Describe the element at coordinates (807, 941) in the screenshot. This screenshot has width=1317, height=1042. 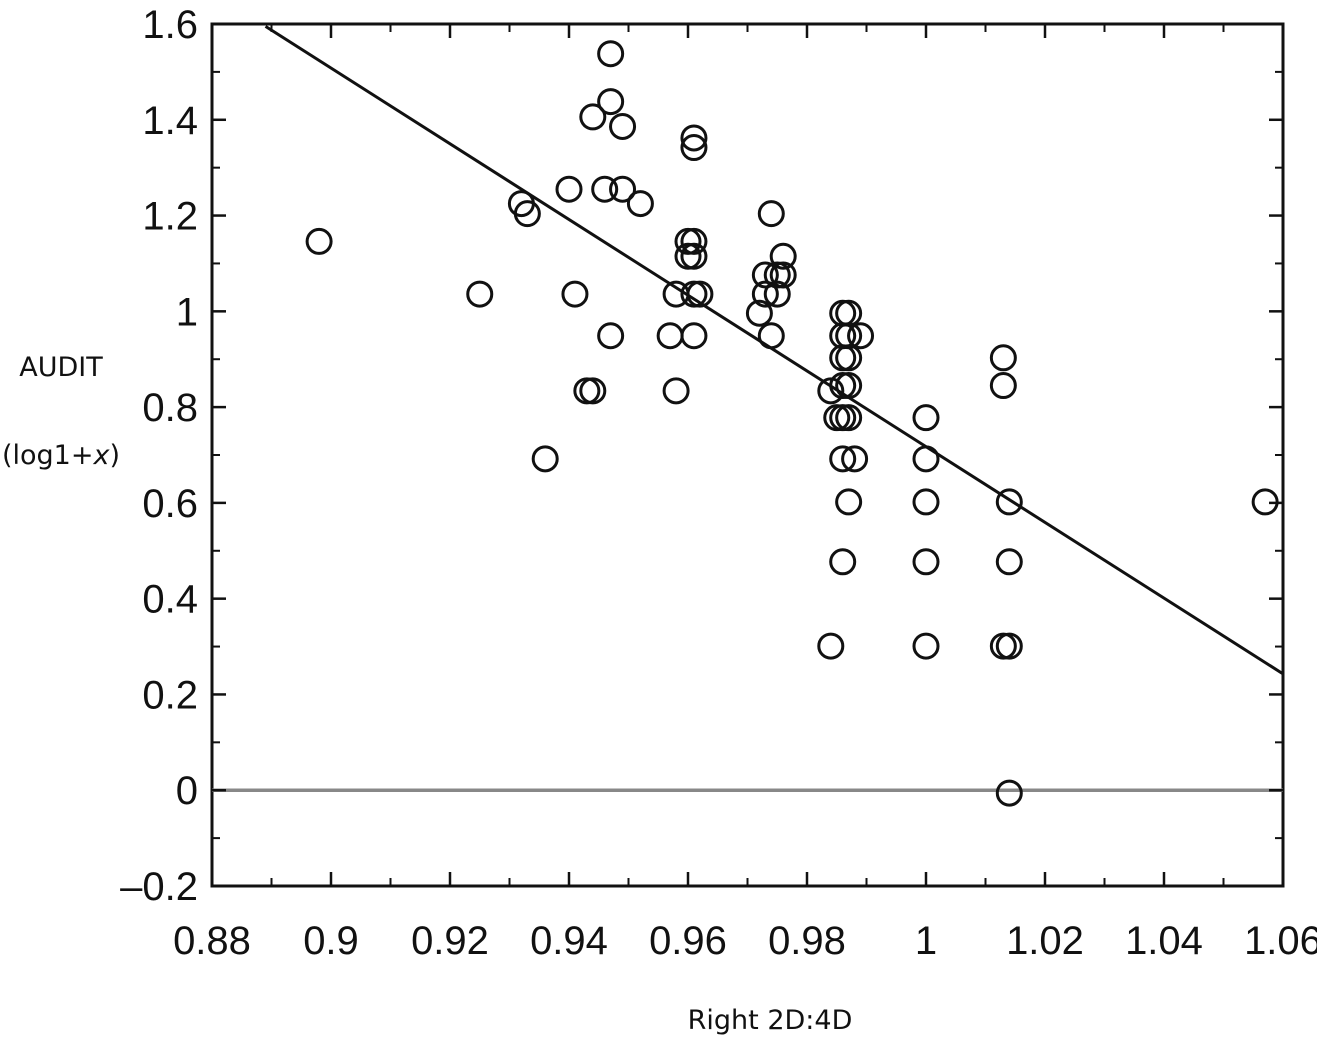
I see `x-tick-label: 0.98` at that location.